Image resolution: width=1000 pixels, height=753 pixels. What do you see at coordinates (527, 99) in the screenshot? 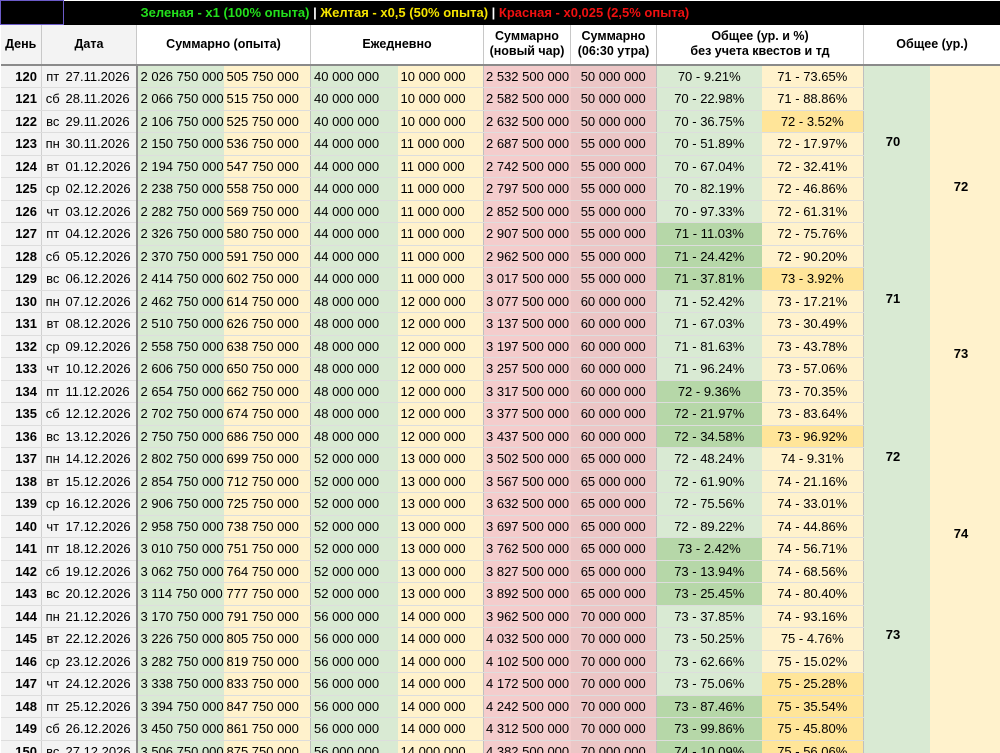
I see `sum-new-char-cell: 2 582 500 000` at bounding box center [527, 99].